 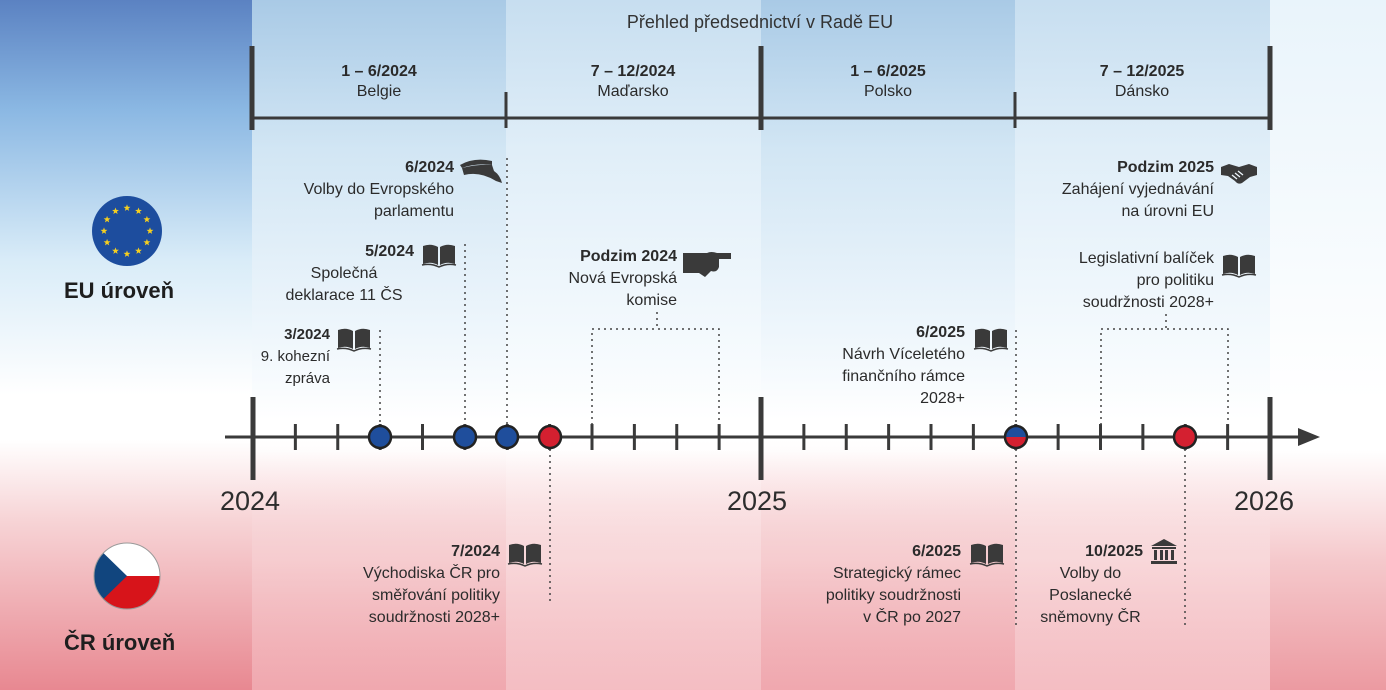 I want to click on event-text: finančního rámce, so click(x=903, y=376).